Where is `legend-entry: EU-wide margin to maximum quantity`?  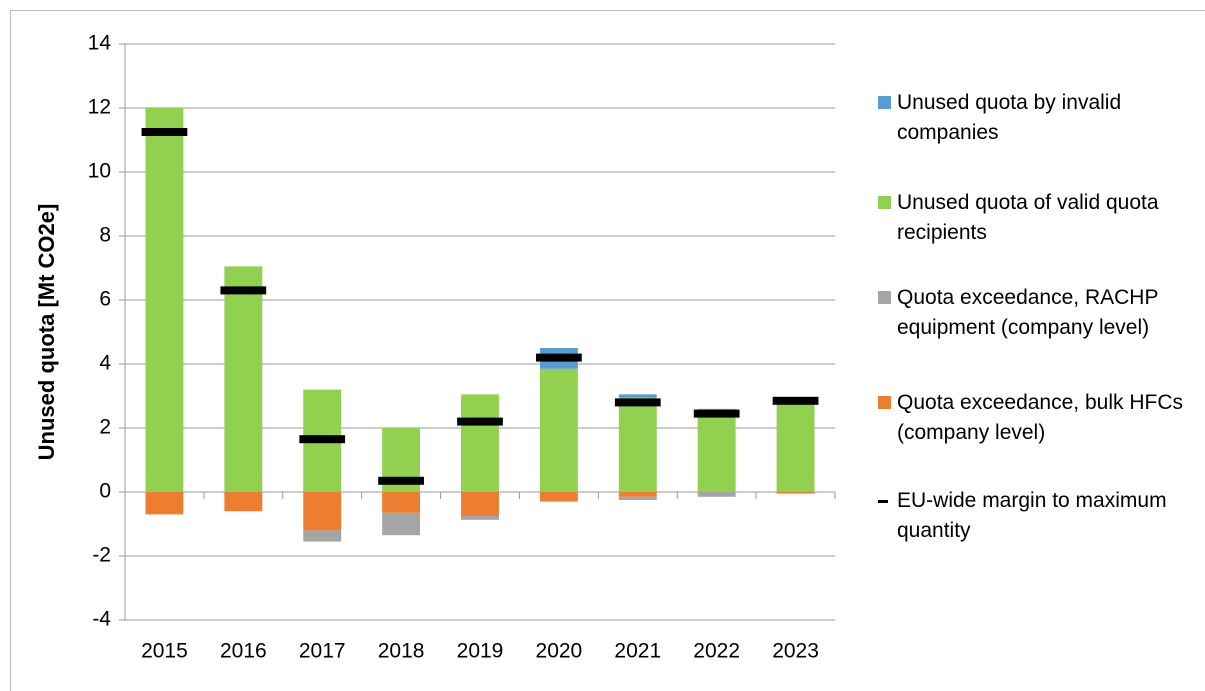
legend-entry: EU-wide margin to maximum quantity is located at coordinates (1037, 516).